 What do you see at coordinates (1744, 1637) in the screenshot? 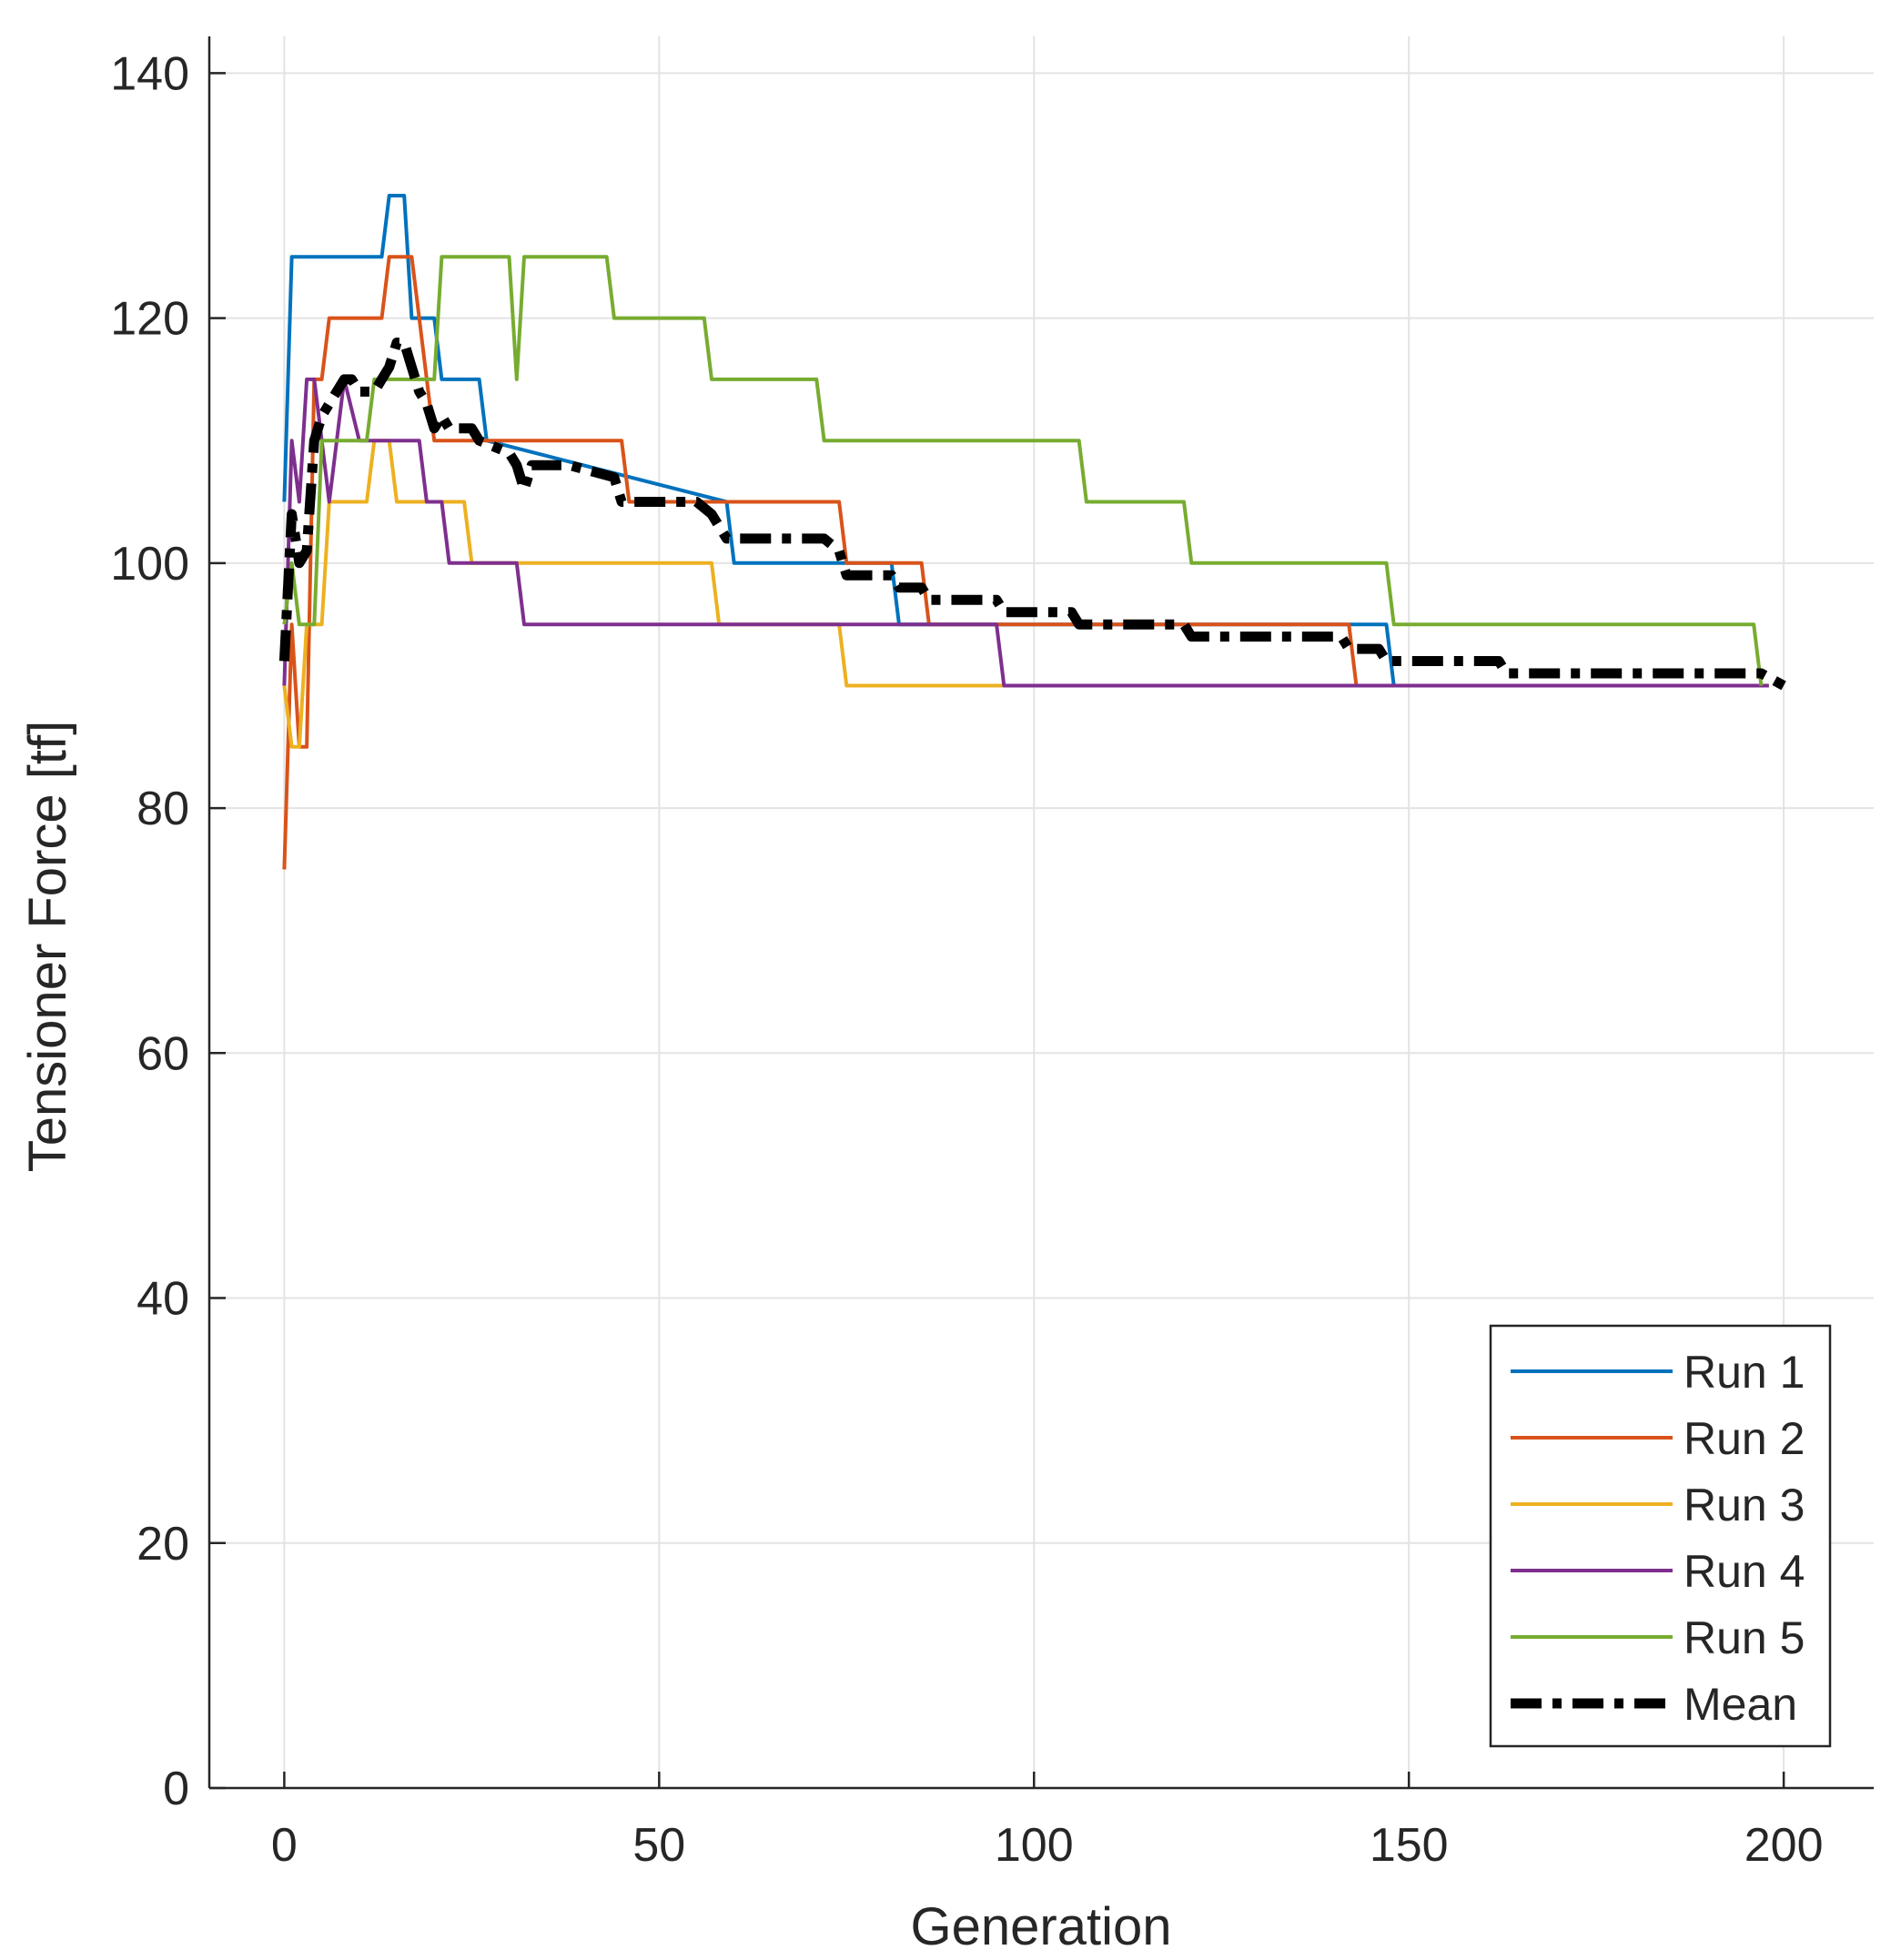
I see `legend-label-run-5: Run 5` at bounding box center [1744, 1637].